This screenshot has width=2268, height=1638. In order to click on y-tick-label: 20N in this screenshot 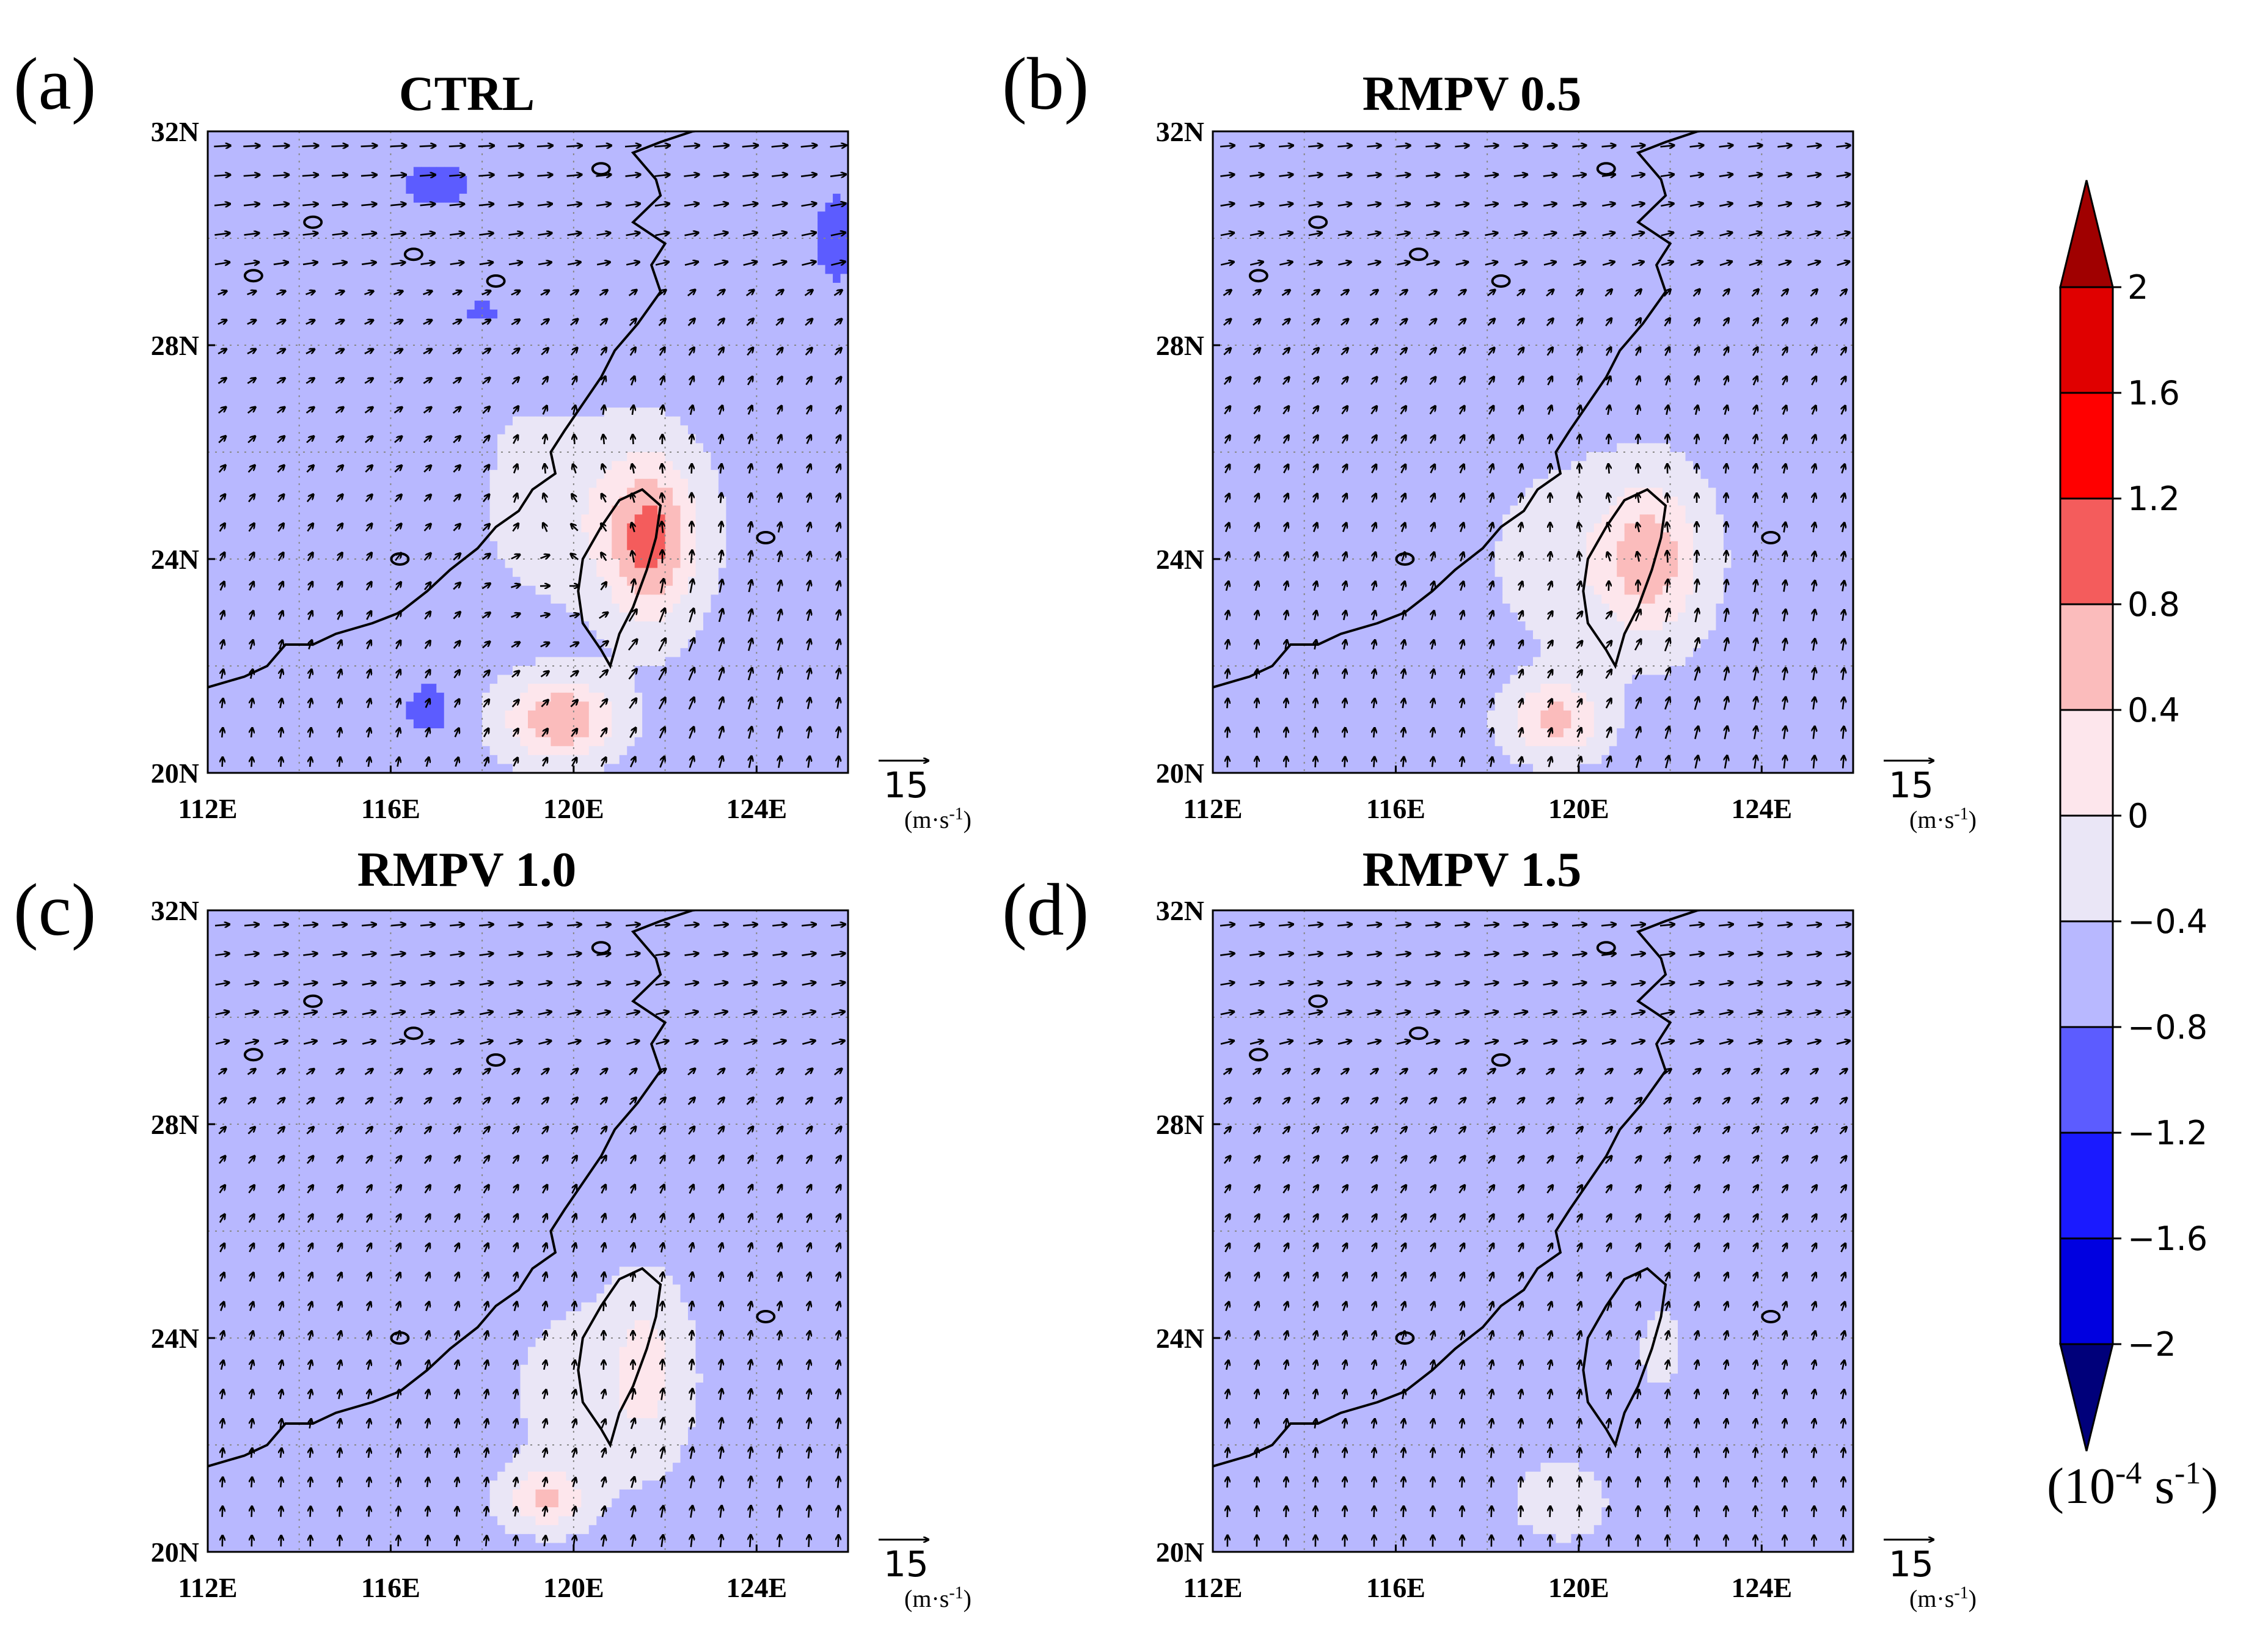, I will do `click(175, 774)`.